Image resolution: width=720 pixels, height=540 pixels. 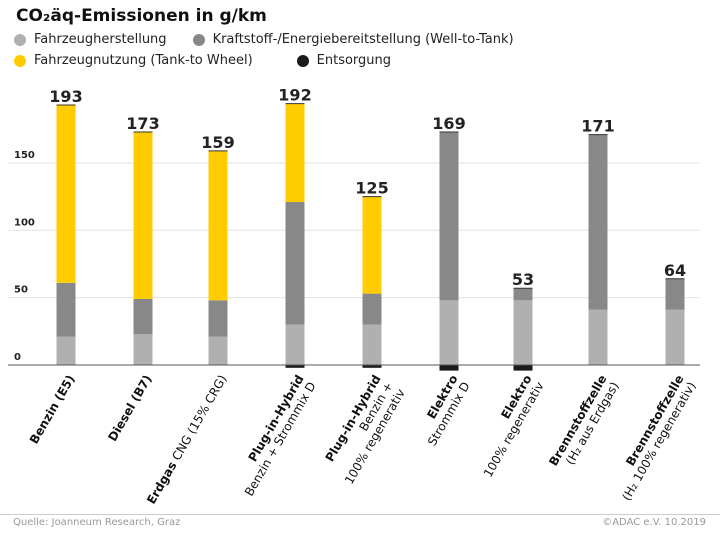 I want to click on x-label-line: Erdgas CNG (15% CRG), so click(x=186, y=440).